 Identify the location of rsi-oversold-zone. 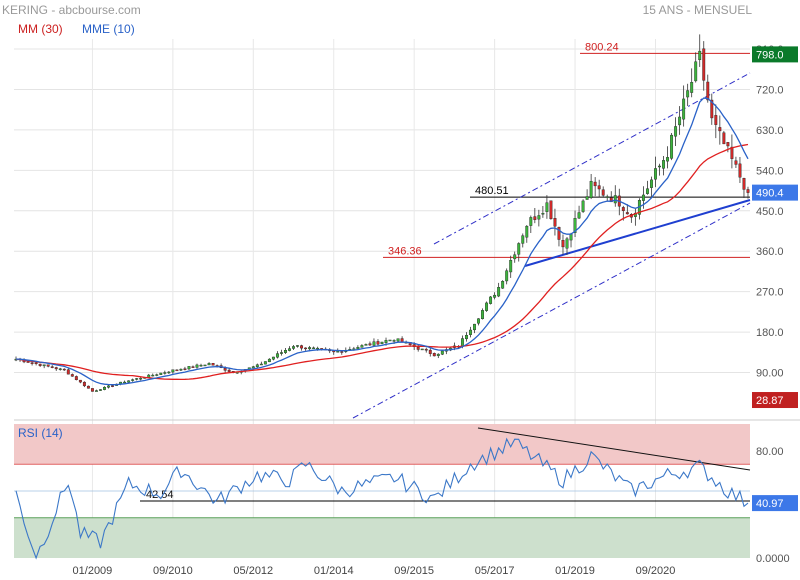
(382, 537).